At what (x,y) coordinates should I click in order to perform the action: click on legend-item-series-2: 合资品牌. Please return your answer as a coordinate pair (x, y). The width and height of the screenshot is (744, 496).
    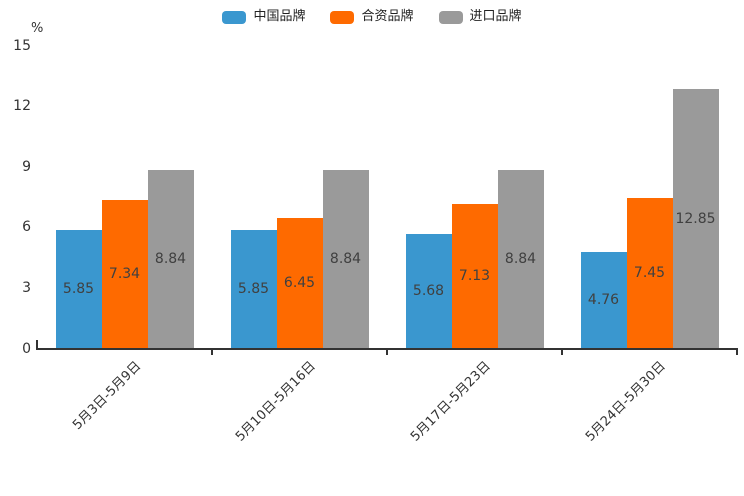
    Looking at the image, I should click on (372, 17).